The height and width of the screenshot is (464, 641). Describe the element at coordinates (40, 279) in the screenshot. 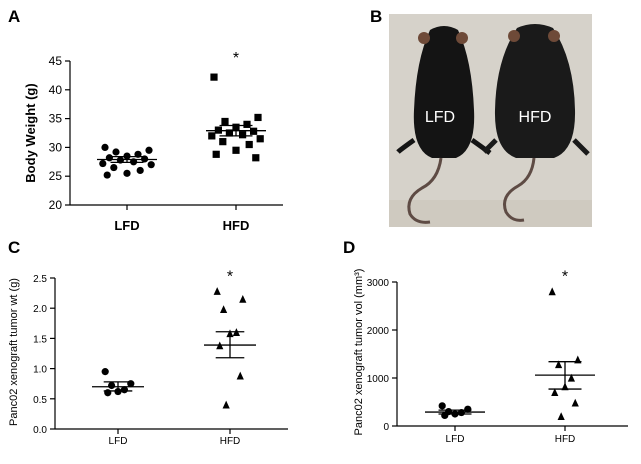

I see `y-tick-label: 2.5` at that location.